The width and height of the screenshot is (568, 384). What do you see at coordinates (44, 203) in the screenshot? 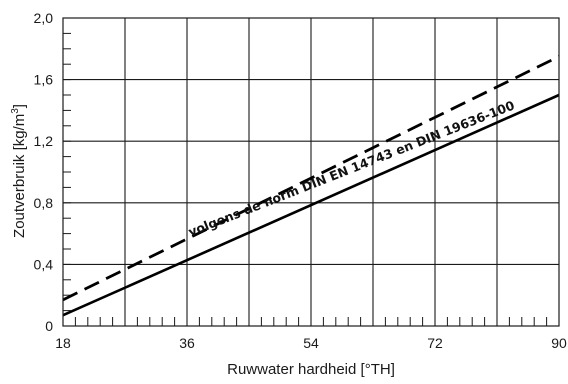
I see `y-tick-label: 0,8` at bounding box center [44, 203].